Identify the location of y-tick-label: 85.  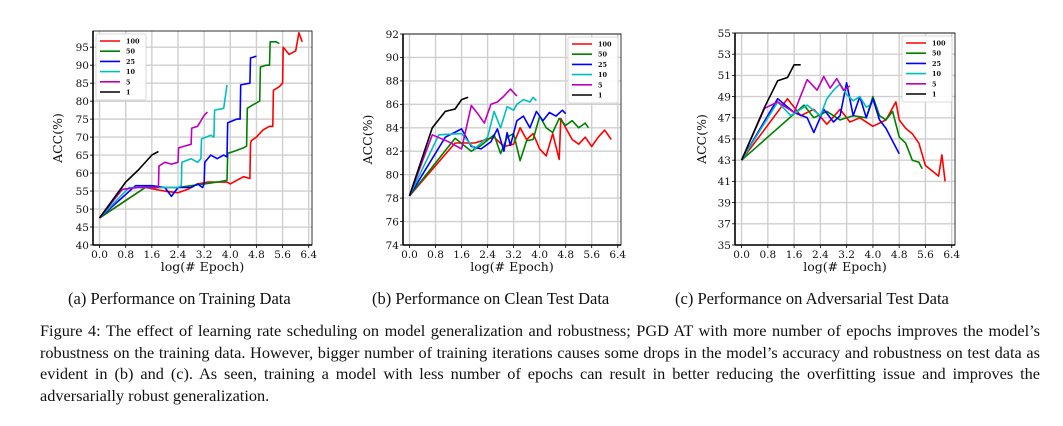
(82, 84).